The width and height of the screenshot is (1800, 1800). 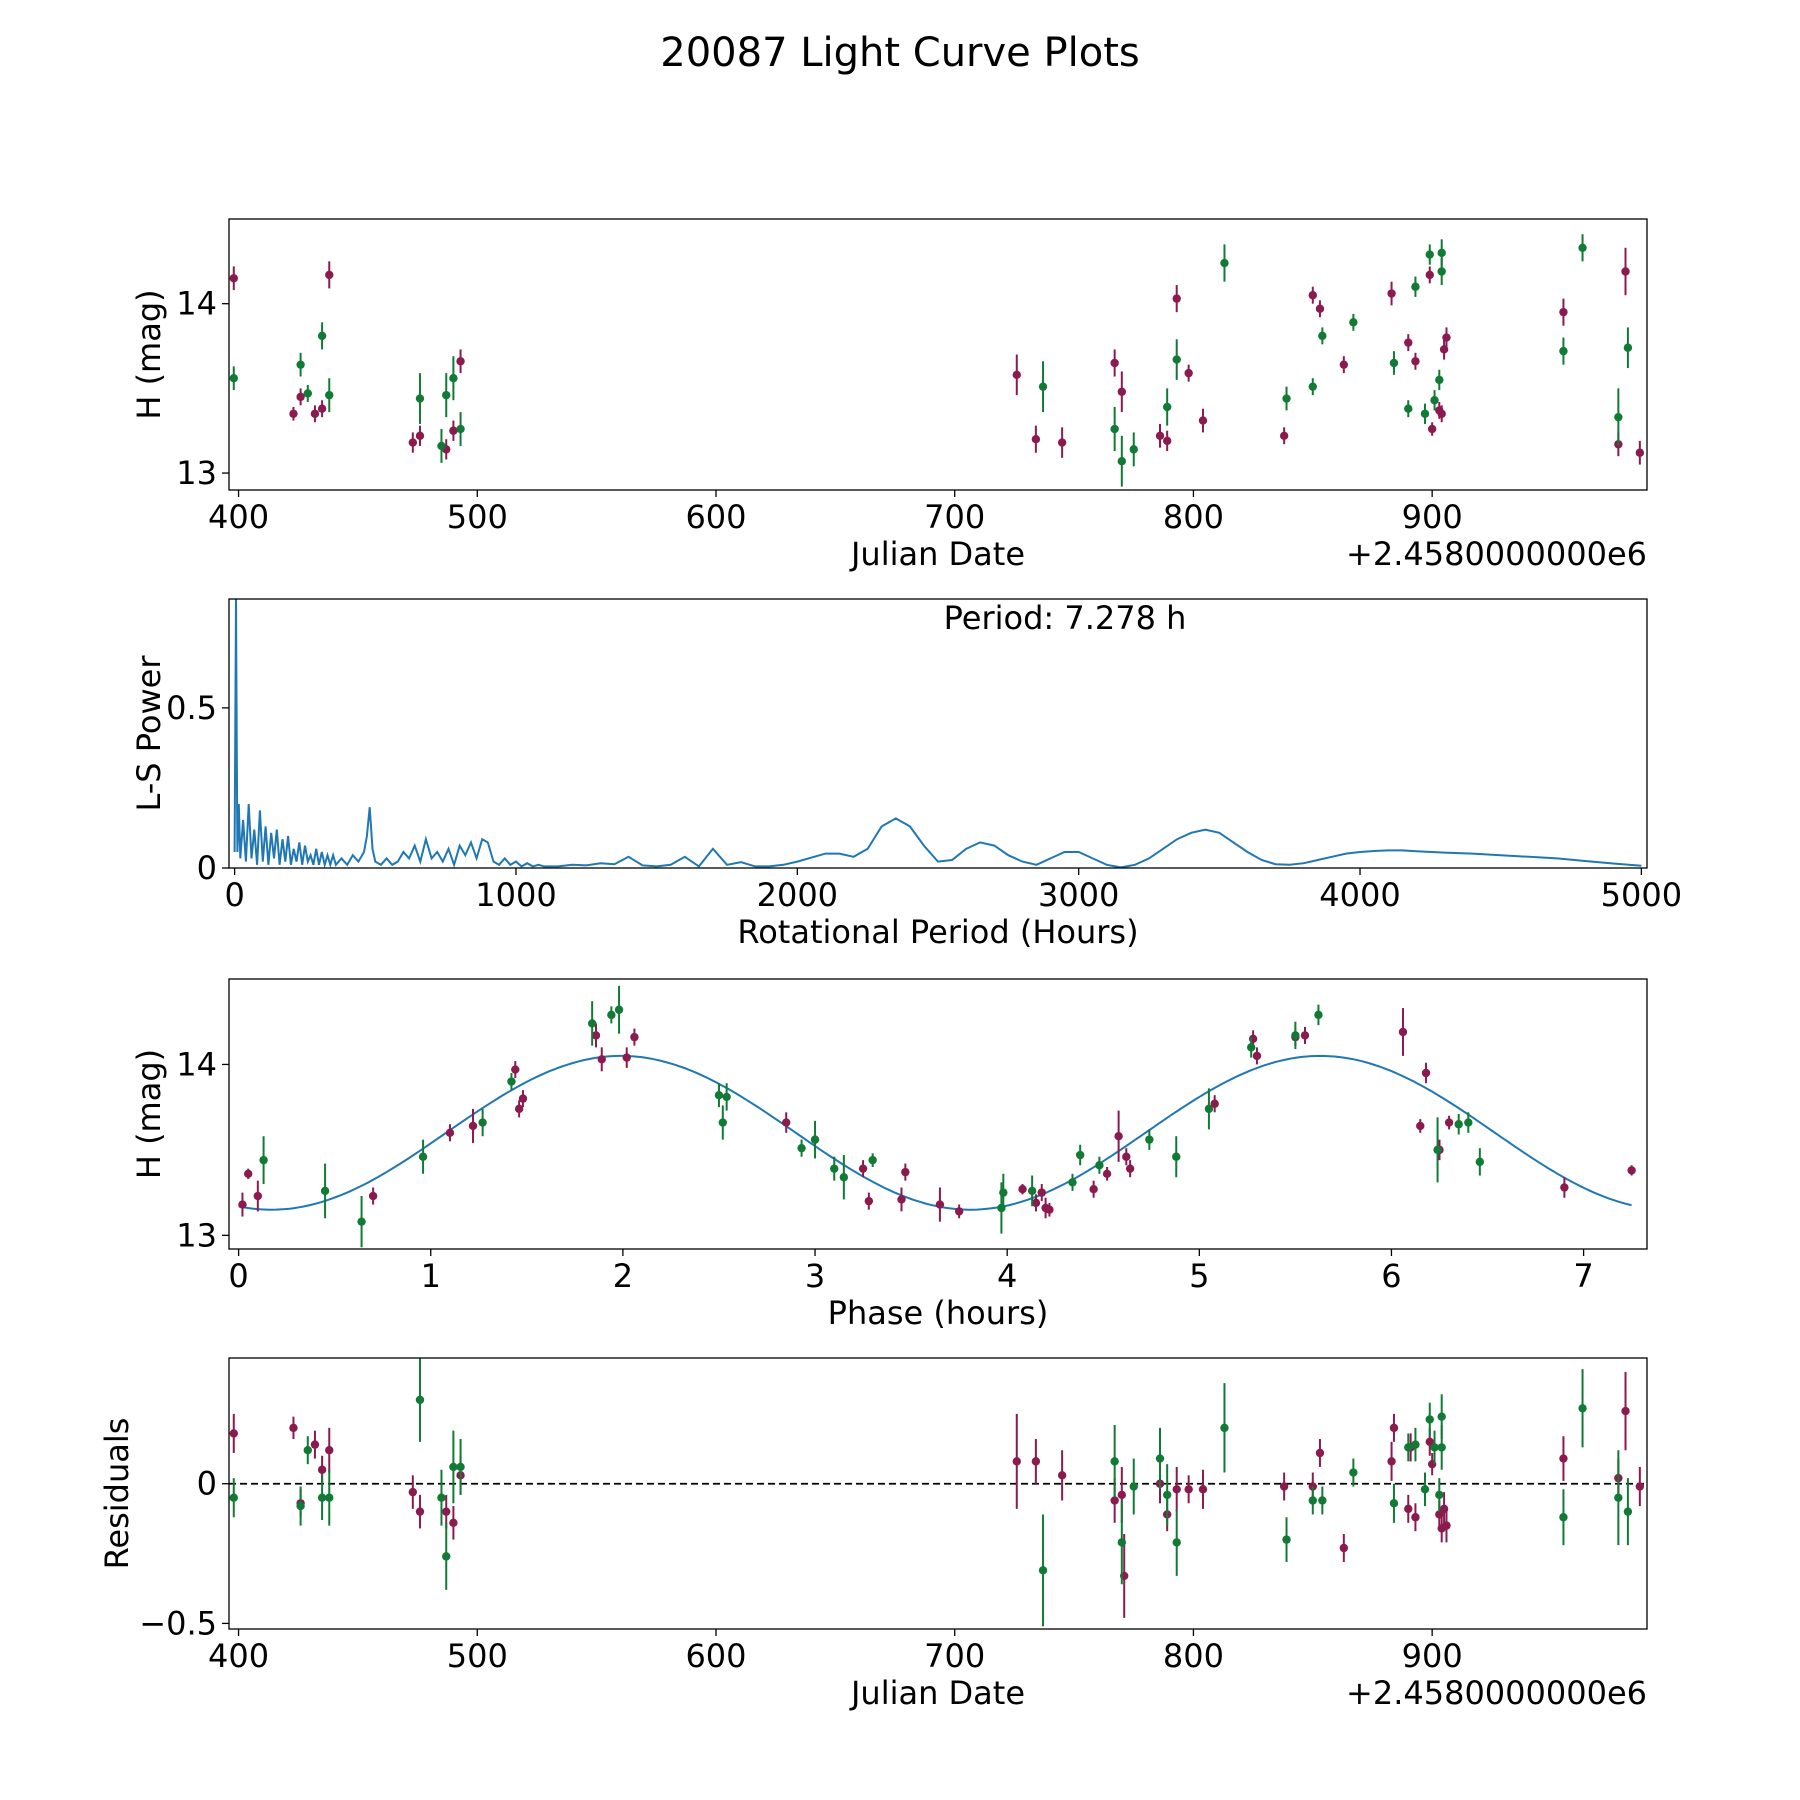 What do you see at coordinates (797, 895) in the screenshot?
I see `x-tick-label: 2000` at bounding box center [797, 895].